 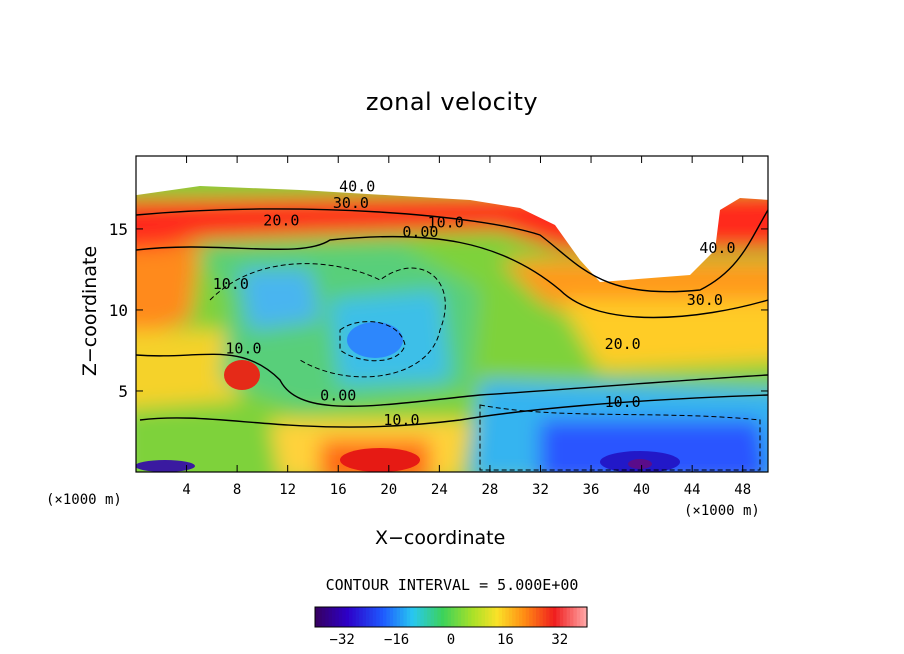 I want to click on x-tick-label: 20, so click(x=388, y=490).